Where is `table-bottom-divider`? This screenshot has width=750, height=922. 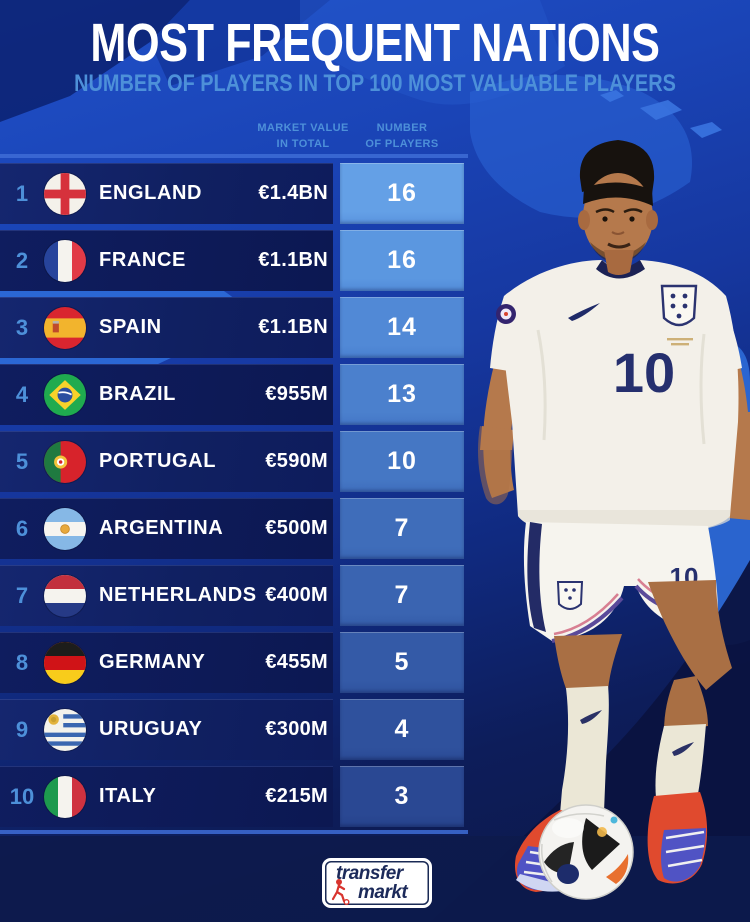
table-bottom-divider is located at coordinates (234, 832).